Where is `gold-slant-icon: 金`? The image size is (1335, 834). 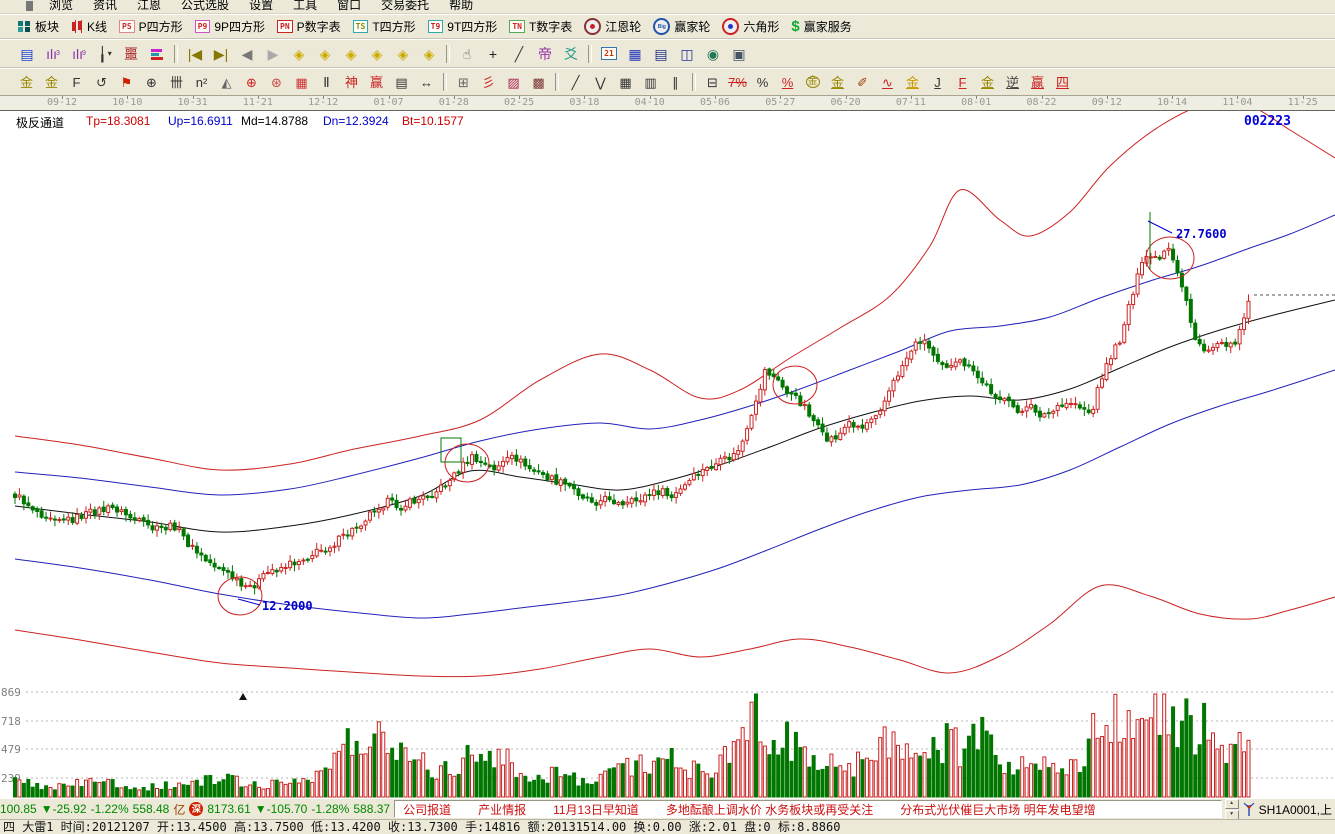
gold-slant-icon: 金 is located at coordinates (912, 82).